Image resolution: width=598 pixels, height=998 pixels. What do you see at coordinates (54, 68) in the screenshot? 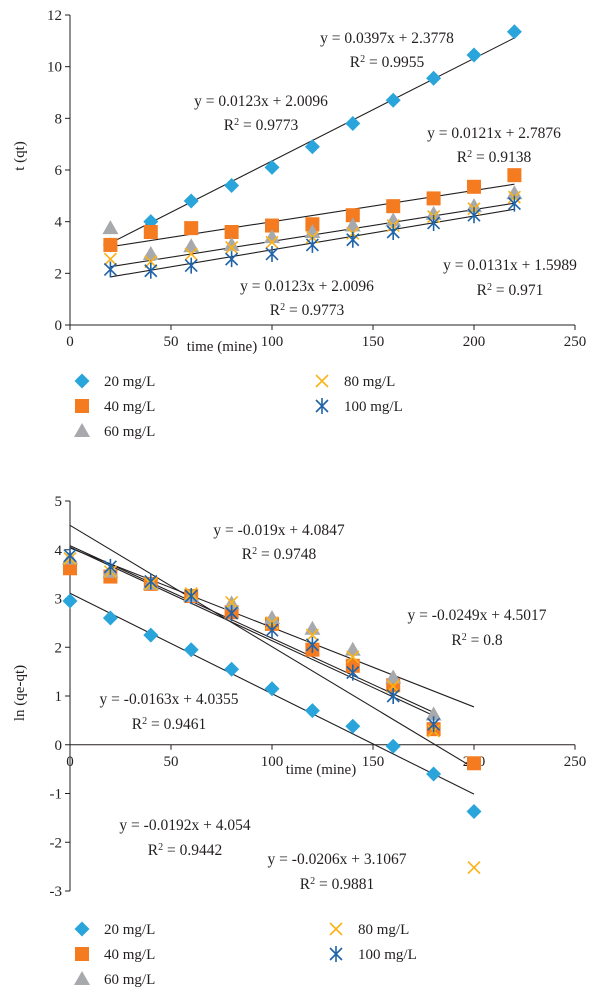
I see `chart1-y-tick-label: 10` at bounding box center [54, 68].